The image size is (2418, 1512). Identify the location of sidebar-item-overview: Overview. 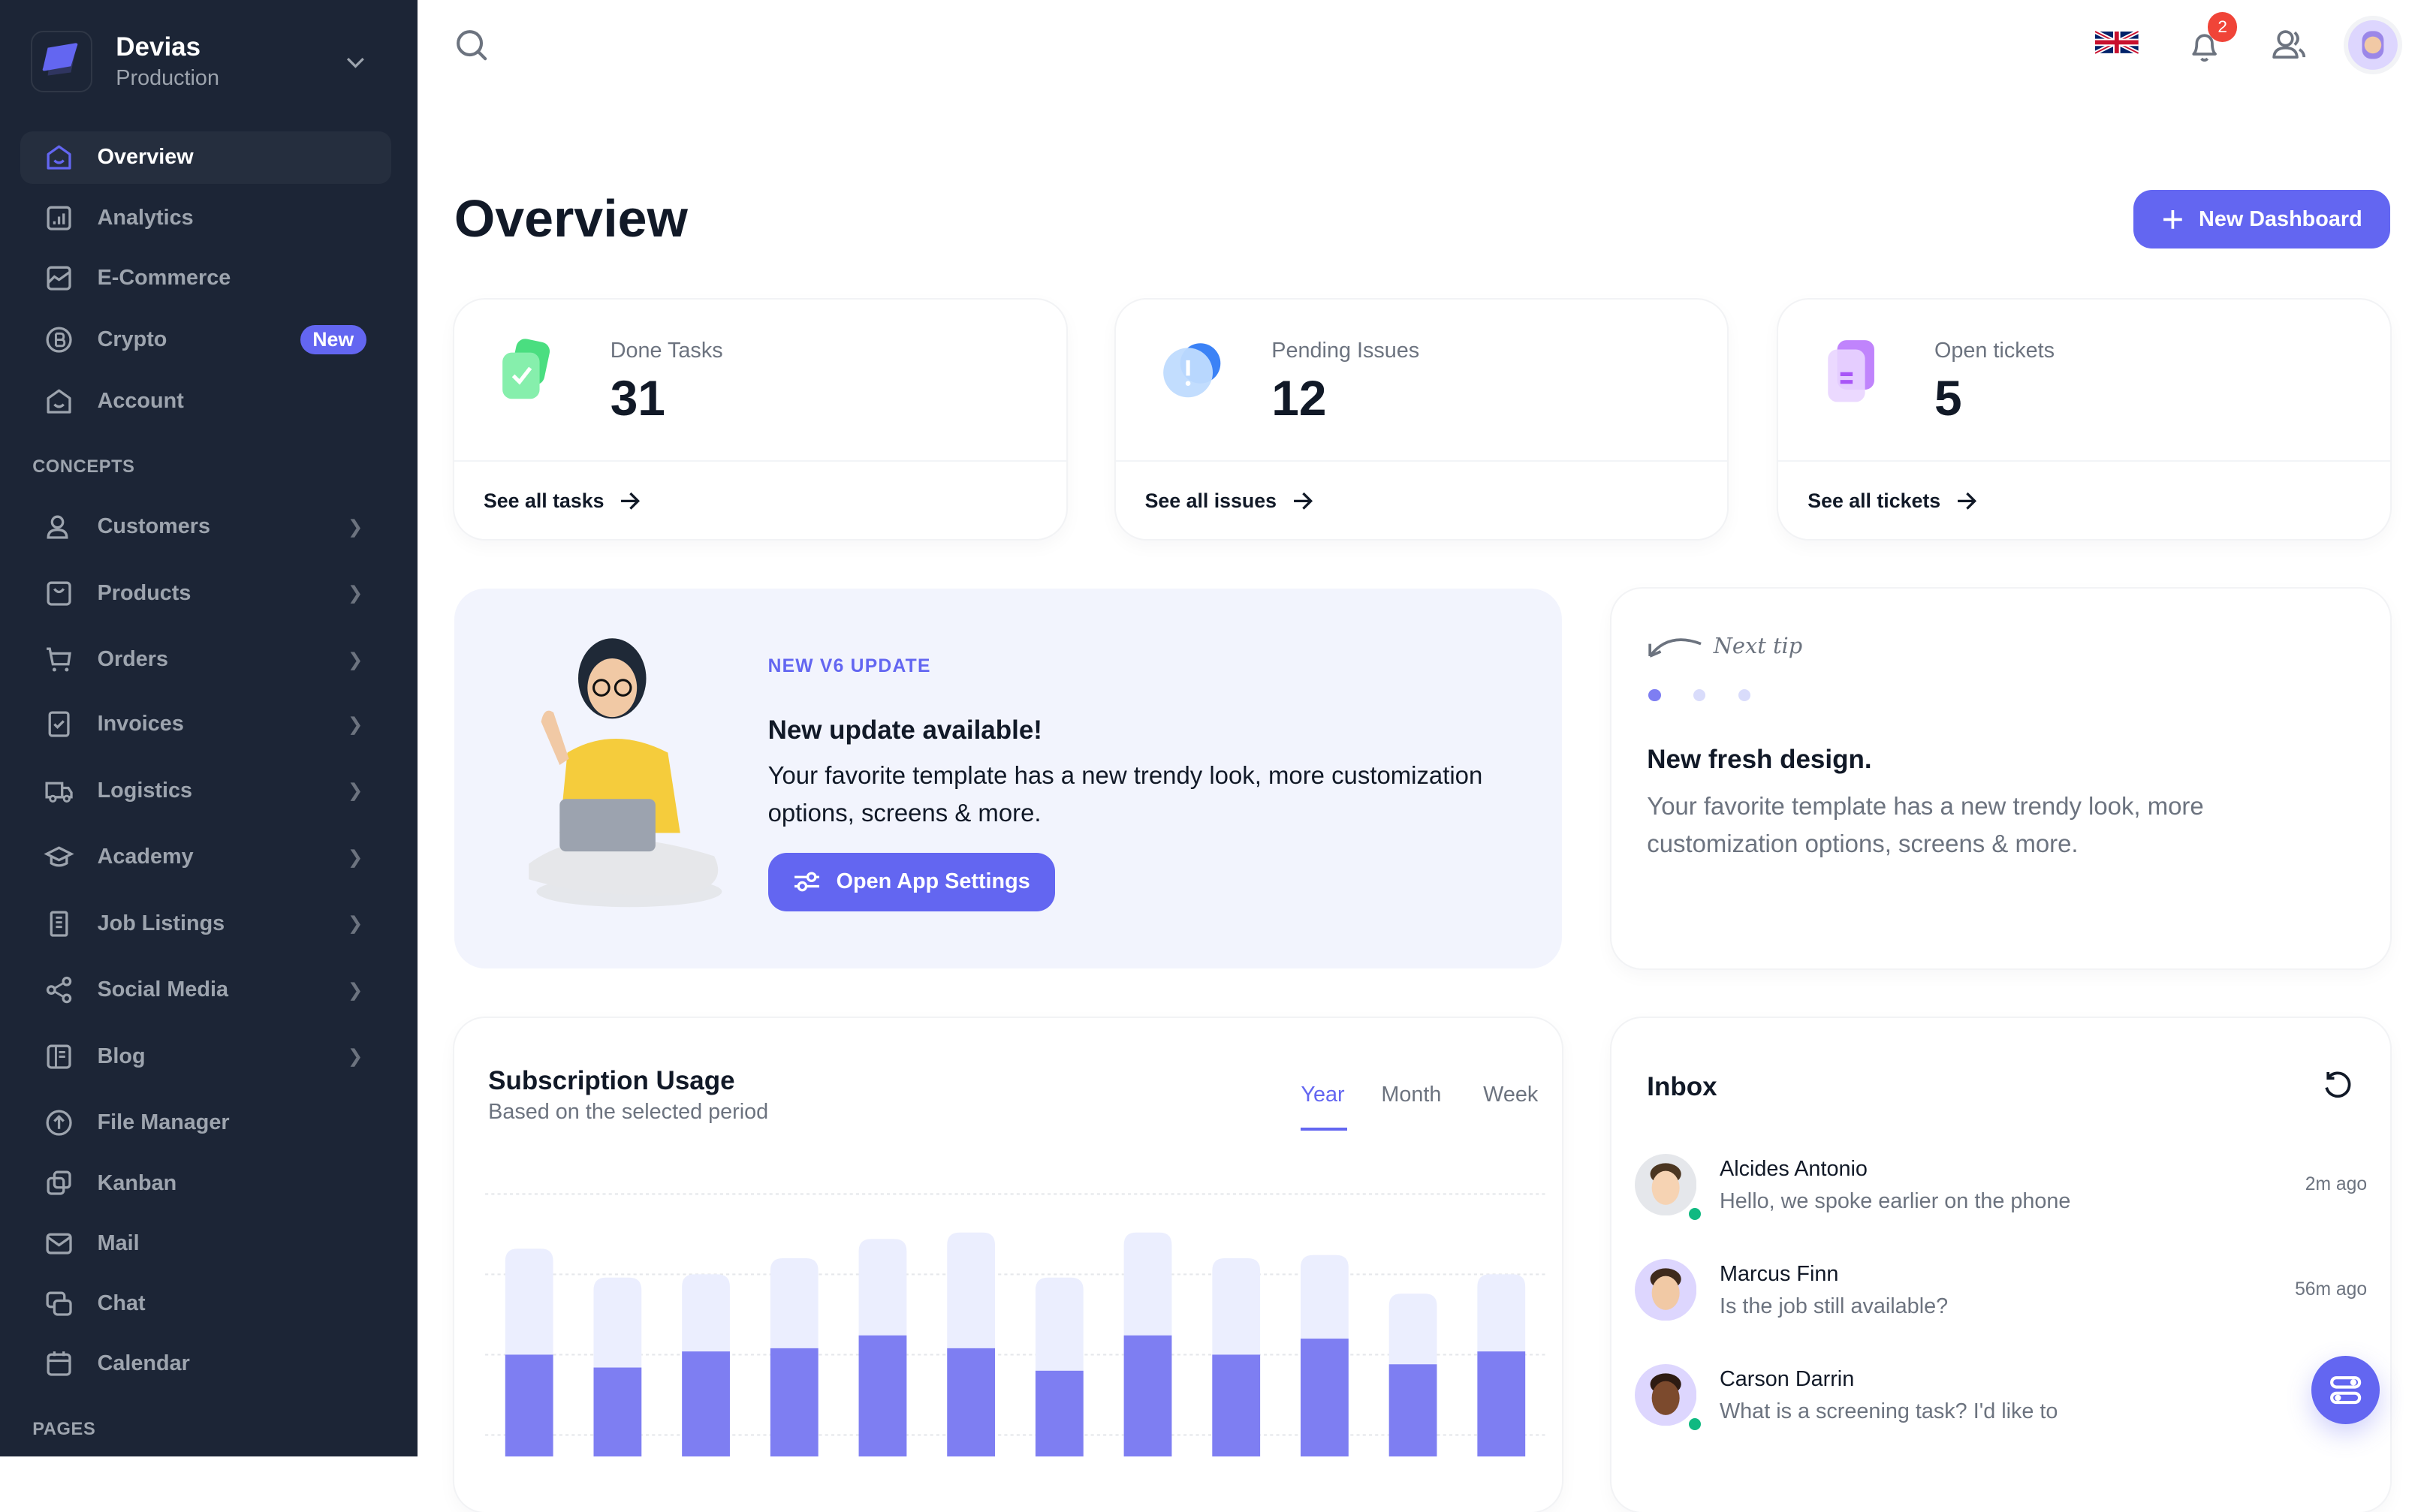
(205, 158).